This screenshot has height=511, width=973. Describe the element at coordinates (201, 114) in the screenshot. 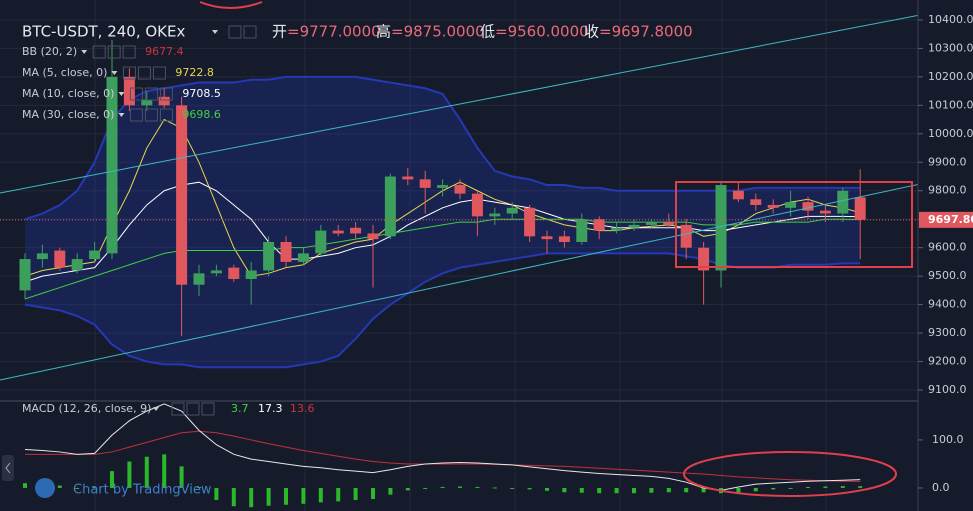

I see `indicator-value: 9698.6` at that location.